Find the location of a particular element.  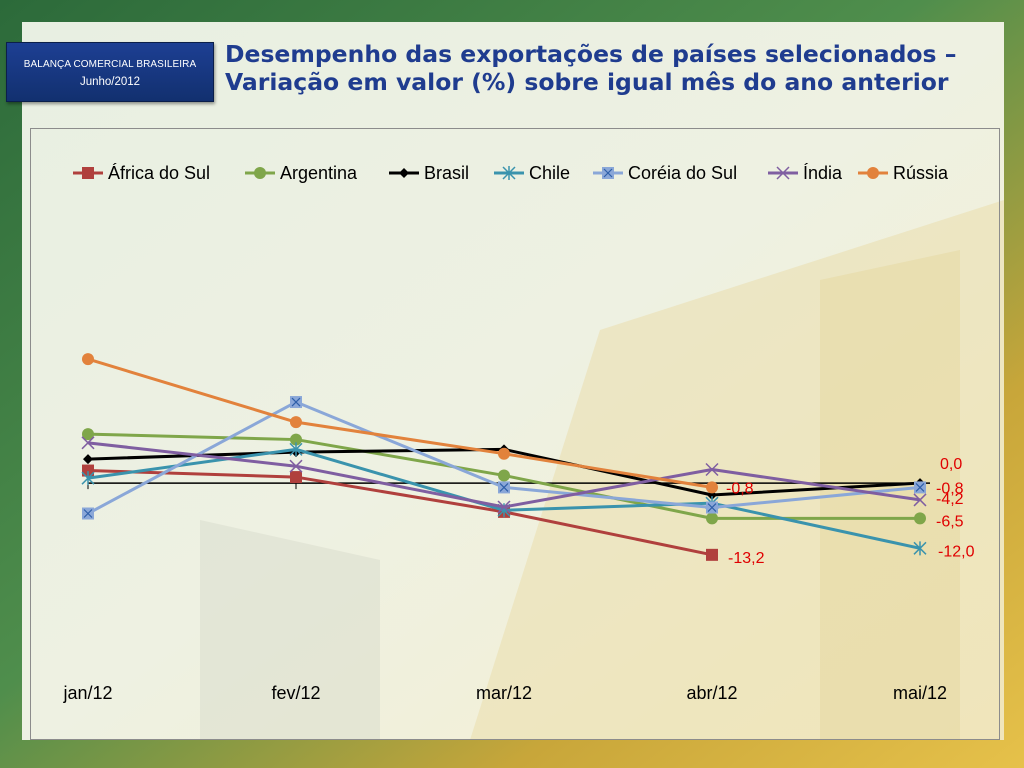

legend-label: África do Sul is located at coordinates (159, 173).